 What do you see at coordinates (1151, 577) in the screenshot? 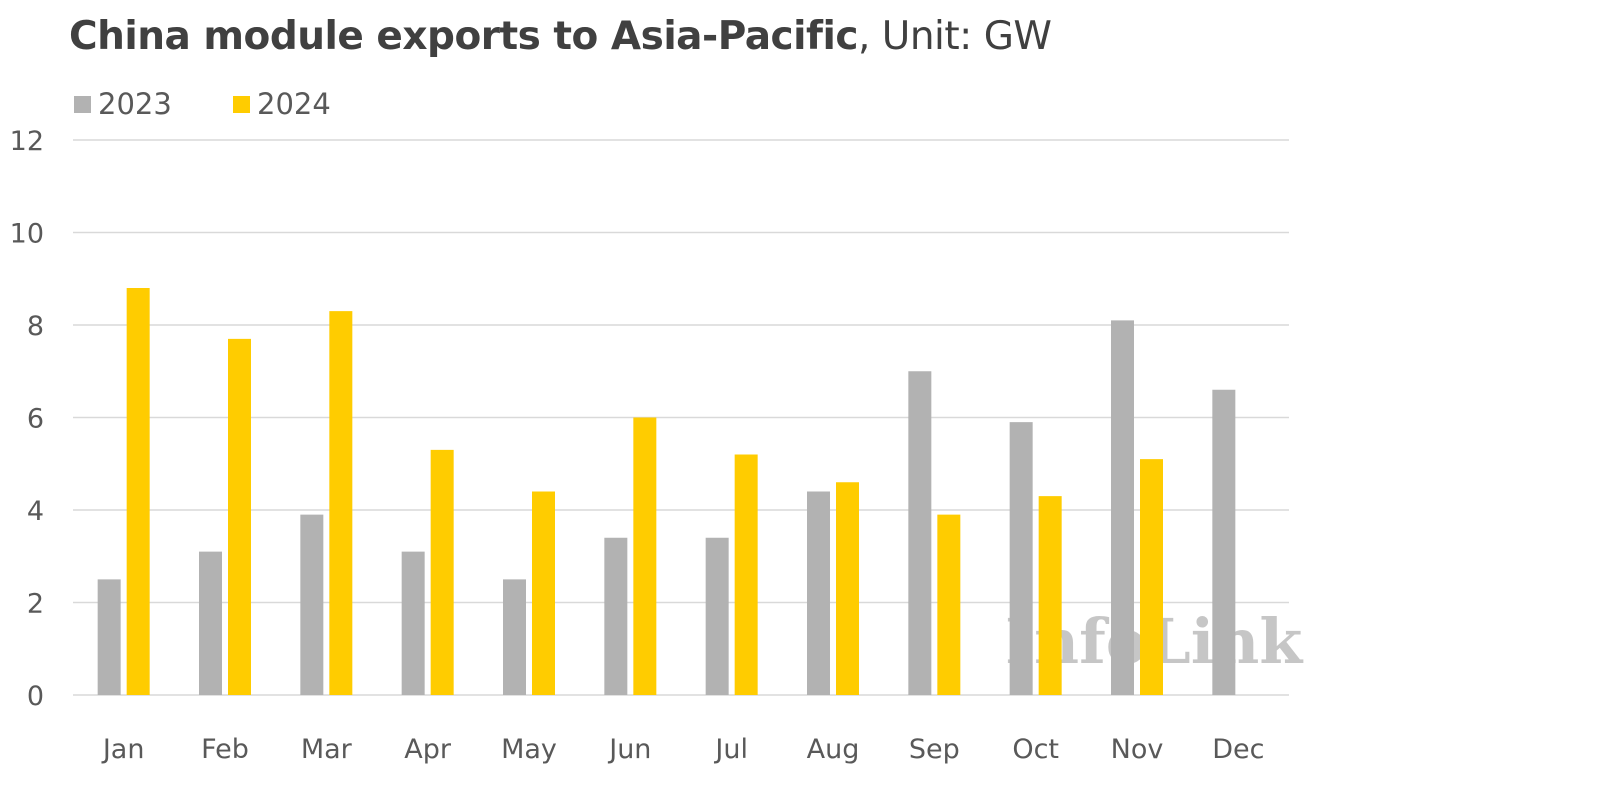
I see `bar-2024-Nov` at bounding box center [1151, 577].